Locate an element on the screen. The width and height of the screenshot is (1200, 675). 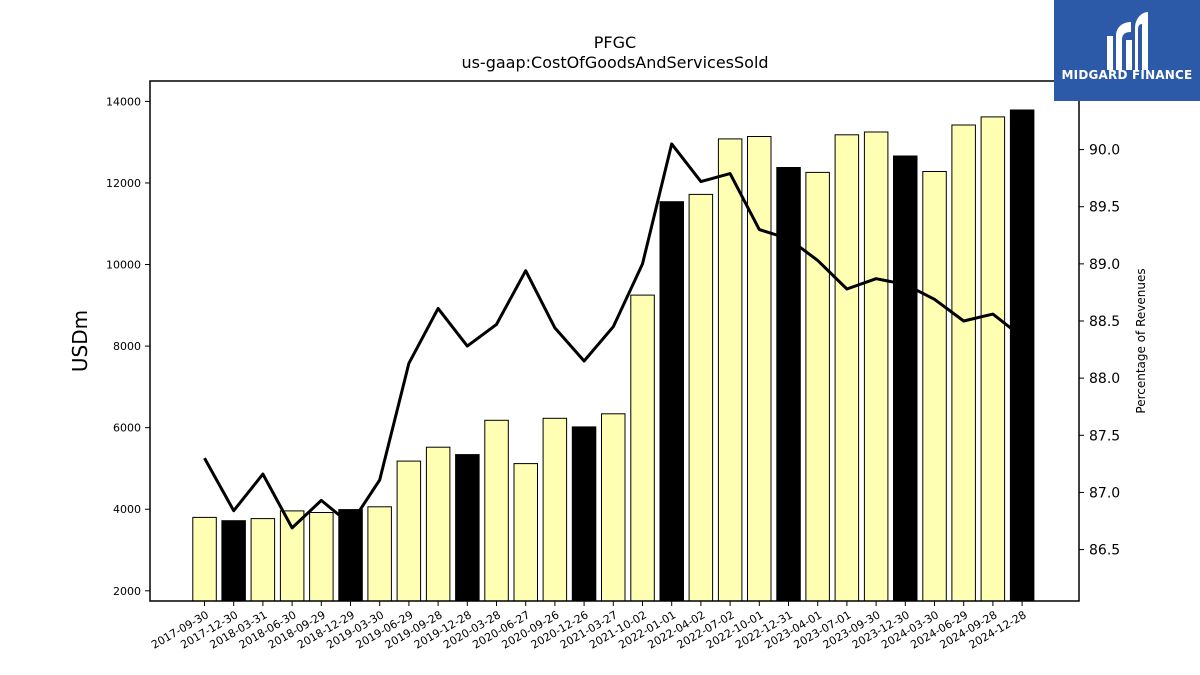
y2-tick-label: 86.5 is located at coordinates (1104, 551).